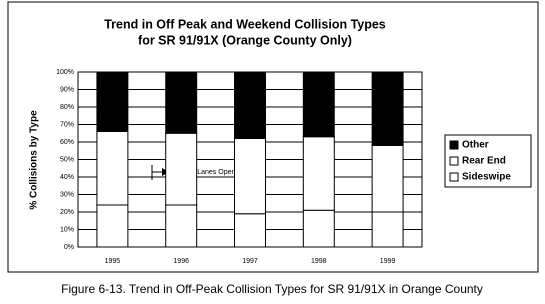 The image size is (545, 304). I want to click on y-tick-label: 30%, so click(67, 194).